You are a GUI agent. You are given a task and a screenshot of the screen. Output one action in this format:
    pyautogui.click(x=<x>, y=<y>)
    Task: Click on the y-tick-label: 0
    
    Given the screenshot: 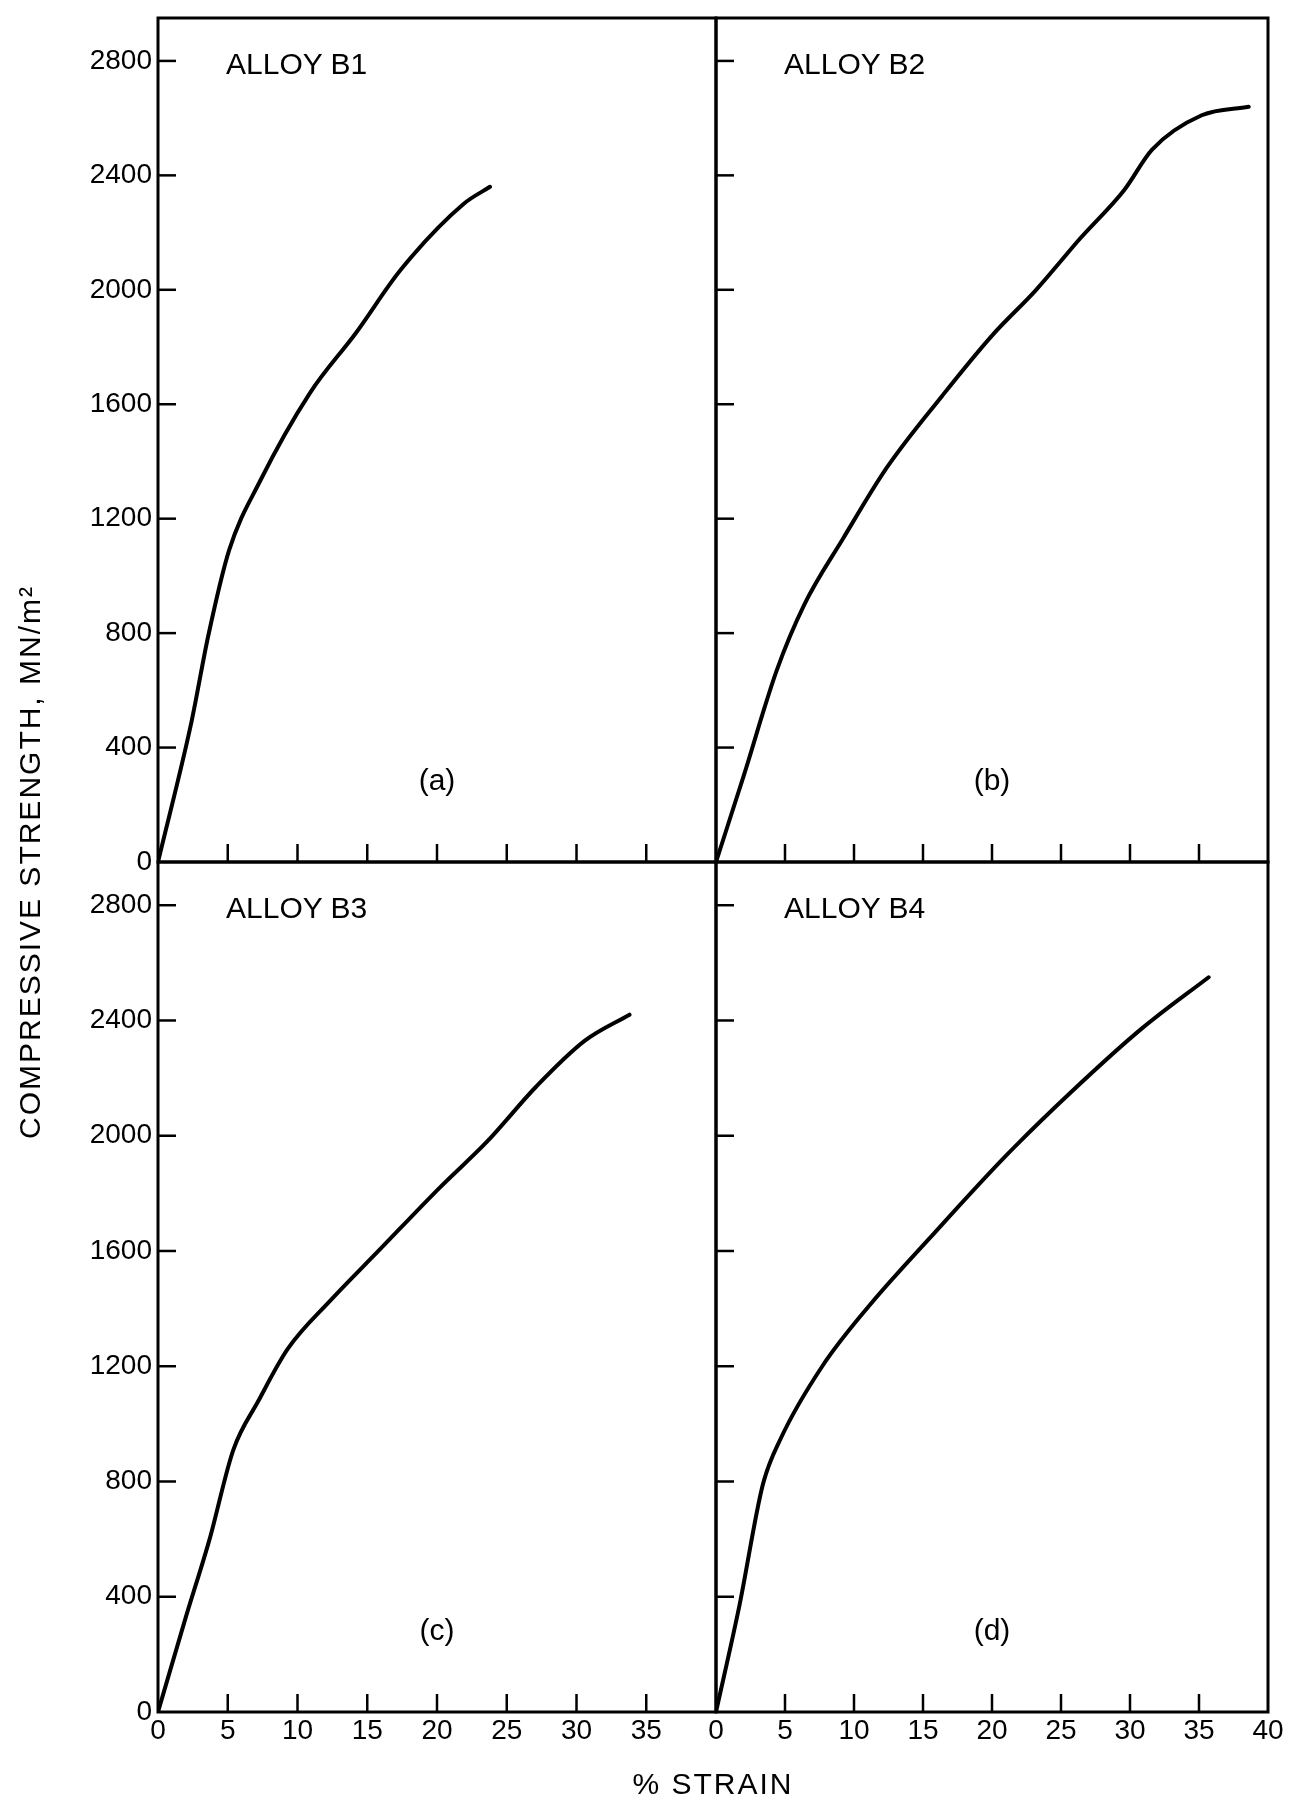 What is the action you would take?
    pyautogui.click(x=144, y=860)
    